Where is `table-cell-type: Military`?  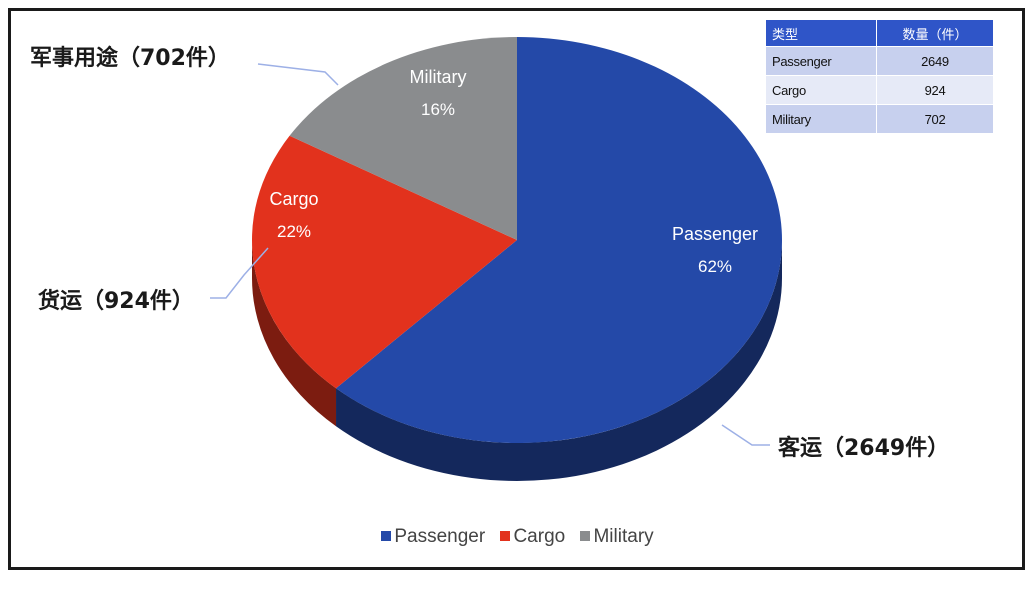
table-cell-type: Military is located at coordinates (821, 119).